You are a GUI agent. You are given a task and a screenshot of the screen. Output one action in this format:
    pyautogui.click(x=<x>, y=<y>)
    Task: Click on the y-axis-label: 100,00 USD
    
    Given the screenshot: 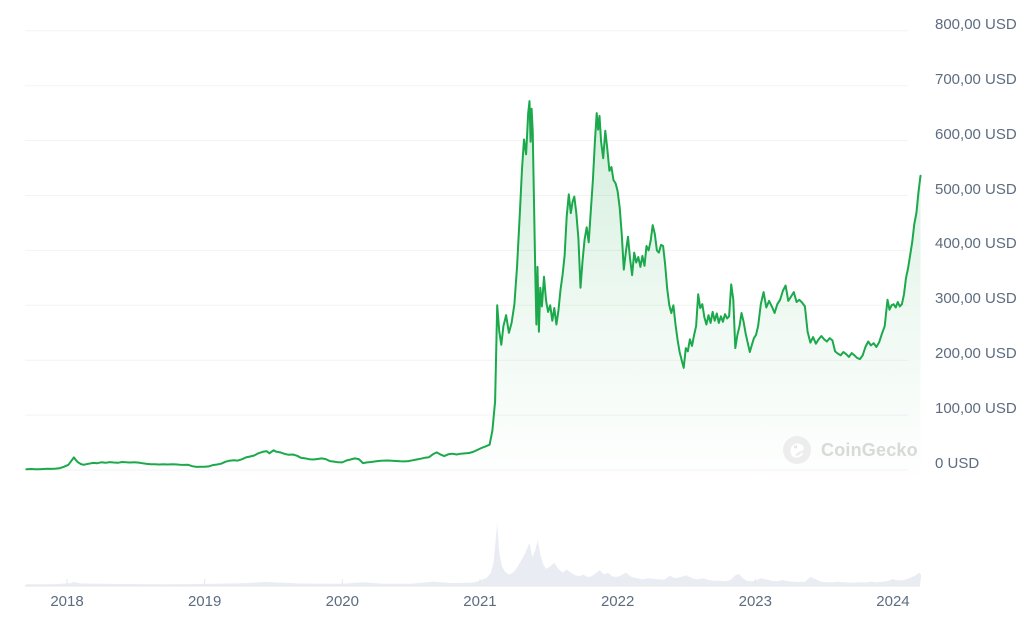 What is the action you would take?
    pyautogui.click(x=976, y=409)
    